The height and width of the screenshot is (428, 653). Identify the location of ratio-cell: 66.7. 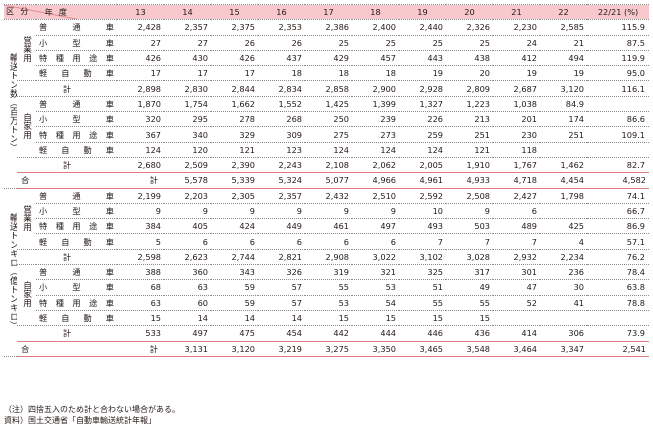
(618, 211).